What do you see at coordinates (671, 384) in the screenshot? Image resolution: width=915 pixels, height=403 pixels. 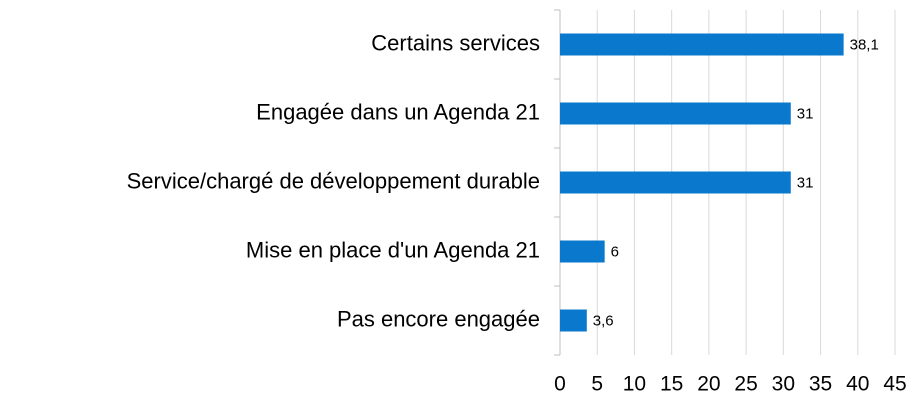 I see `x-tick-label: 15` at bounding box center [671, 384].